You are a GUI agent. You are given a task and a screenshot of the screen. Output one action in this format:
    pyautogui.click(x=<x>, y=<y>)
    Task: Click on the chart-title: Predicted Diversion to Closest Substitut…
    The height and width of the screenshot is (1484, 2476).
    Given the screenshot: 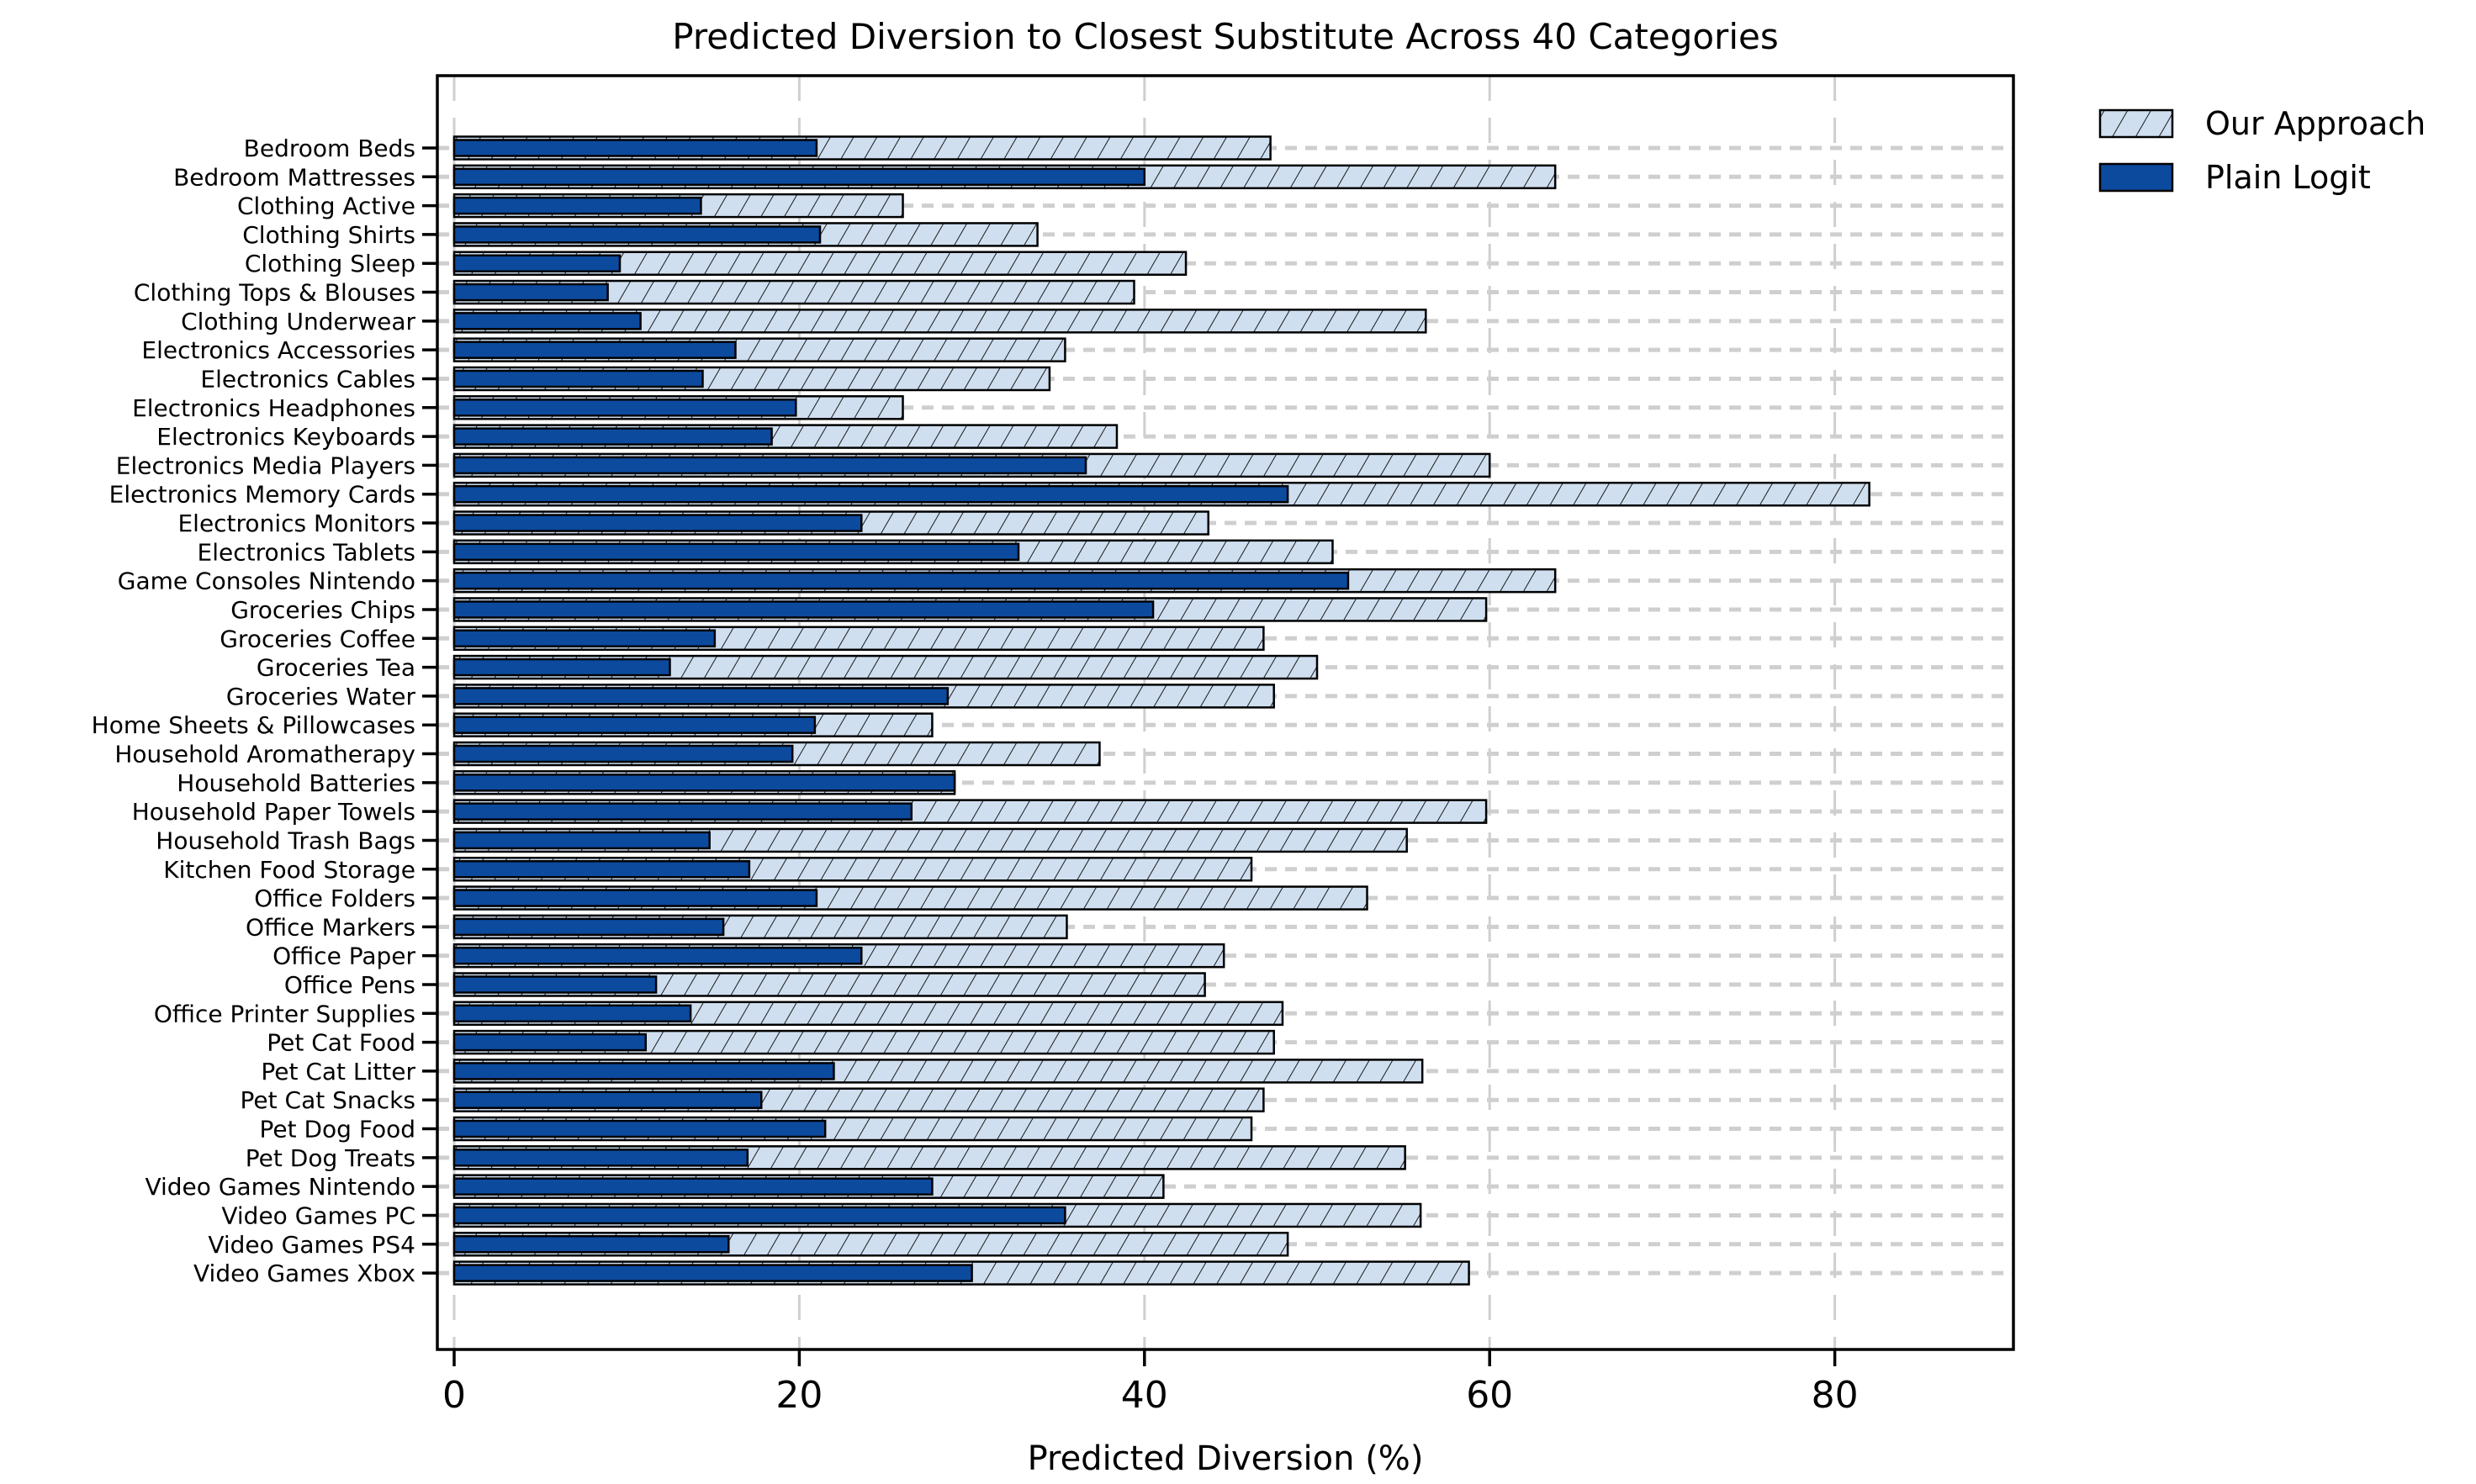 What is the action you would take?
    pyautogui.click(x=1225, y=36)
    